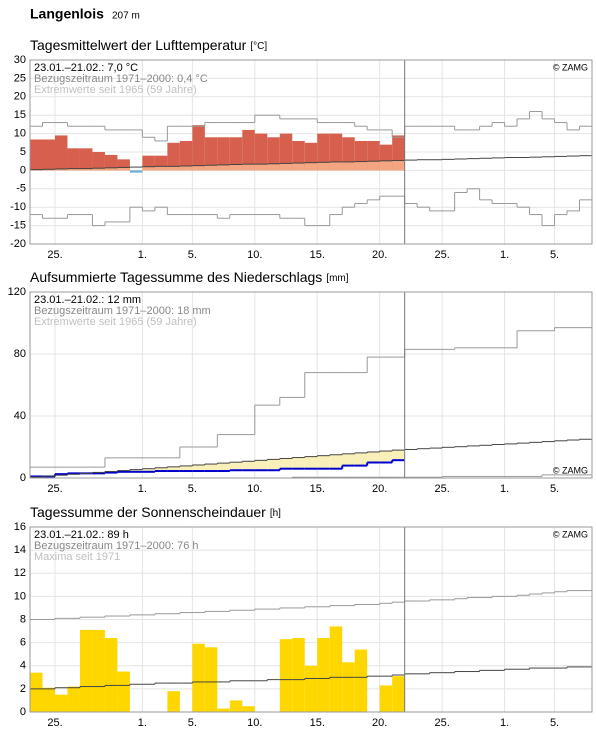 This screenshot has width=596, height=729. I want to click on annotation: 23.01.–21.02.: 89 h, so click(81, 535).